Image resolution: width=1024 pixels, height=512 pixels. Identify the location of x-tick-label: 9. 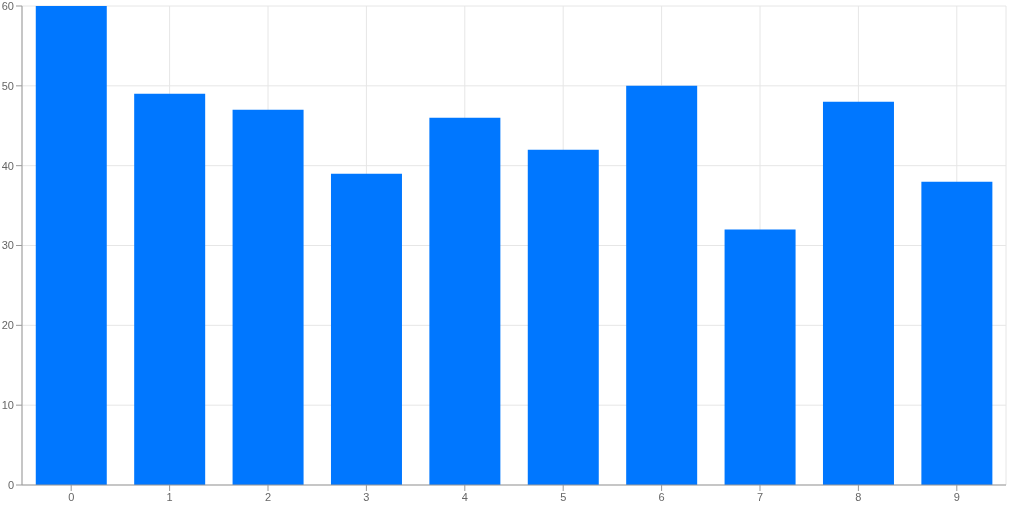
(956, 496).